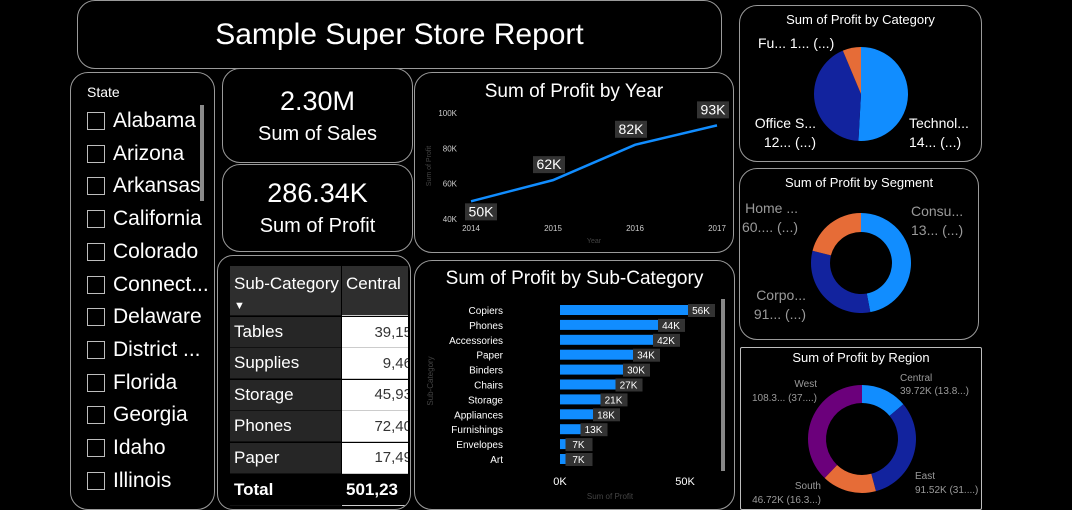 The width and height of the screenshot is (1072, 510). I want to click on profit-value: 286.34K, so click(317, 193).